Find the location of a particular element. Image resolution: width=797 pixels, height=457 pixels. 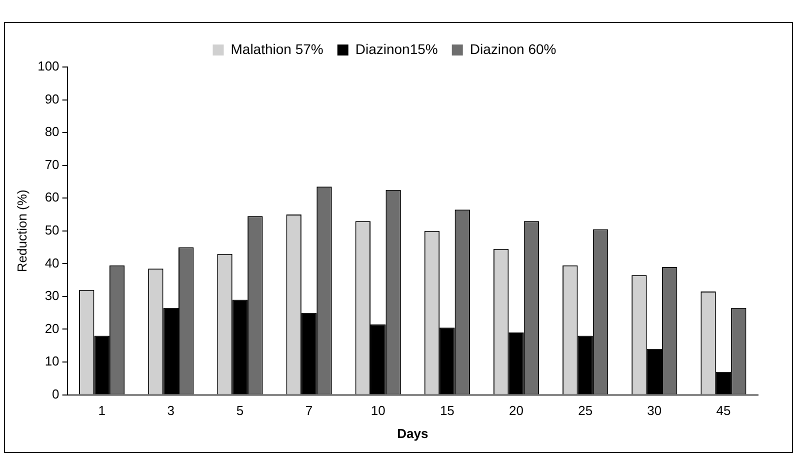

y-tick-label: 20 is located at coordinates (52, 328).